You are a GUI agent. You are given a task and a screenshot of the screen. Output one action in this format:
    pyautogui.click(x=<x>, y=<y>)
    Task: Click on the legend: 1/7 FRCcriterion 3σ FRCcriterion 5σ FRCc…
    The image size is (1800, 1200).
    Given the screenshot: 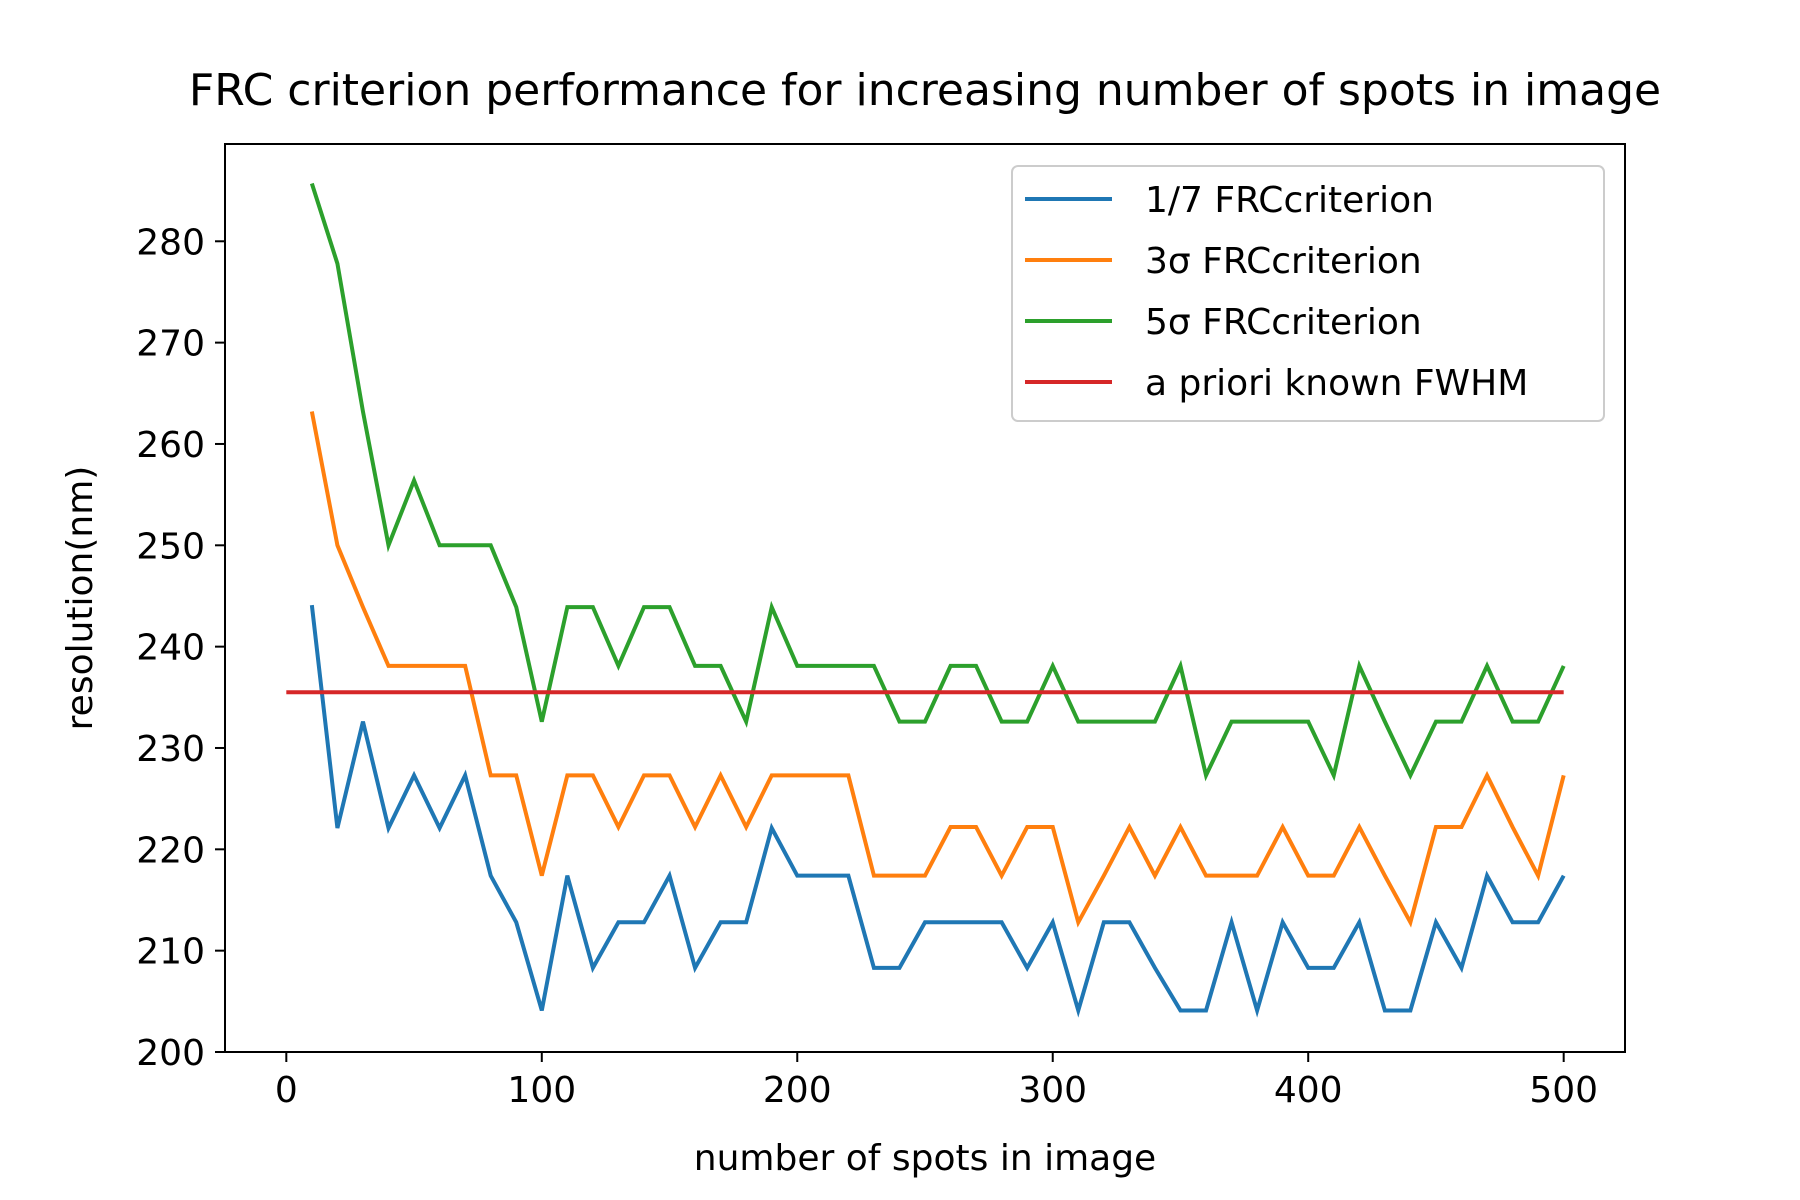 What is the action you would take?
    pyautogui.click(x=1308, y=293)
    